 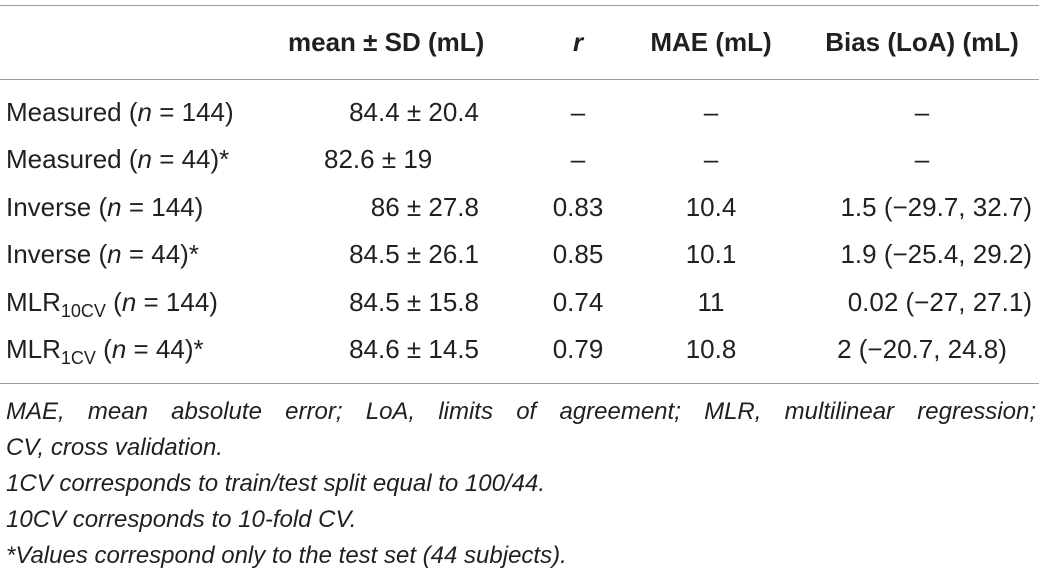 What do you see at coordinates (105, 351) in the screenshot?
I see `row-label: MLR1CV (n = 44)*` at bounding box center [105, 351].